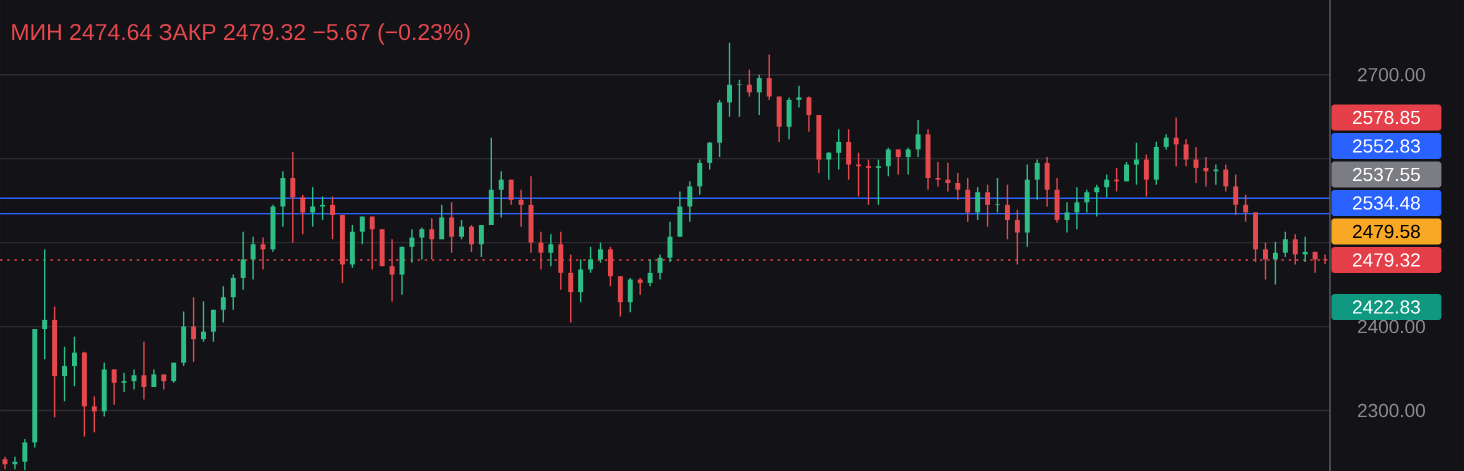  What do you see at coordinates (1386, 146) in the screenshot?
I see `ref-line-label: 2552.83` at bounding box center [1386, 146].